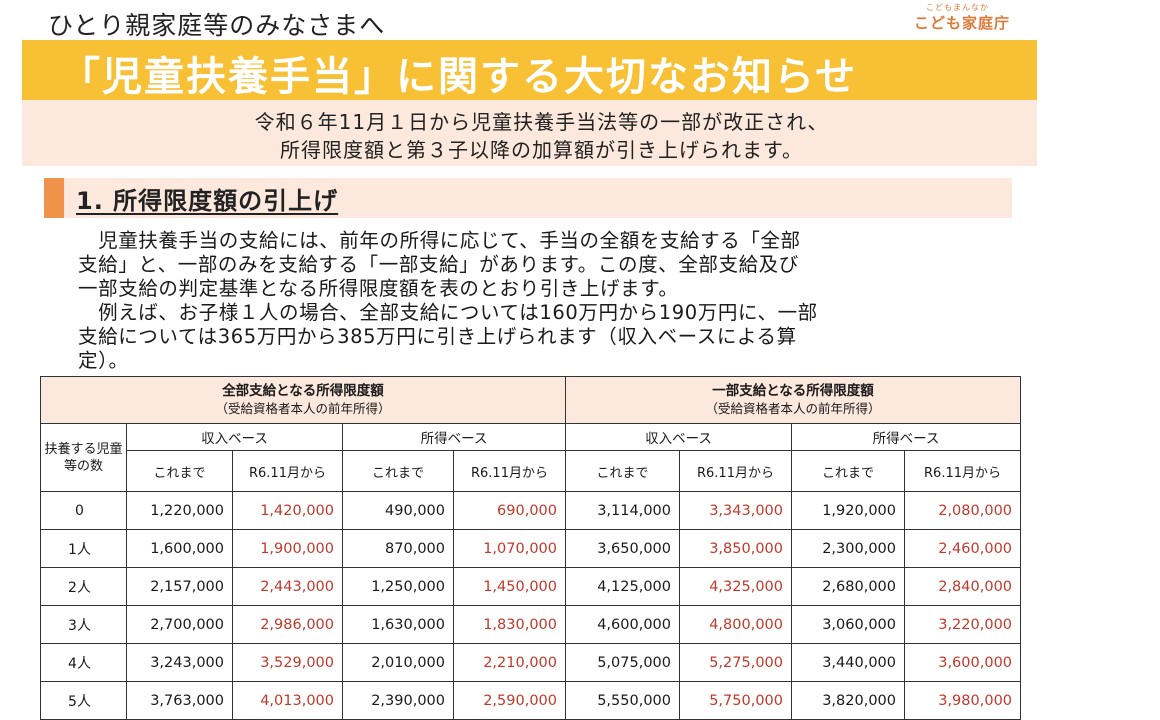 The image size is (1160, 720). I want to click on new-limit-cell: 4,325,000, so click(735, 586).